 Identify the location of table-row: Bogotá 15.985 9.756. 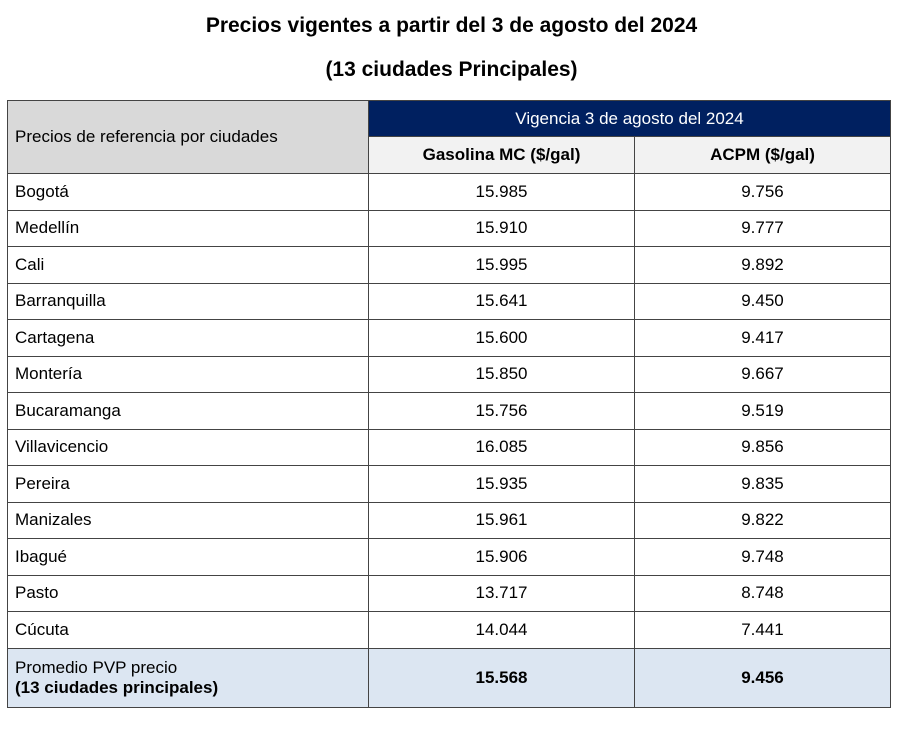
(449, 192).